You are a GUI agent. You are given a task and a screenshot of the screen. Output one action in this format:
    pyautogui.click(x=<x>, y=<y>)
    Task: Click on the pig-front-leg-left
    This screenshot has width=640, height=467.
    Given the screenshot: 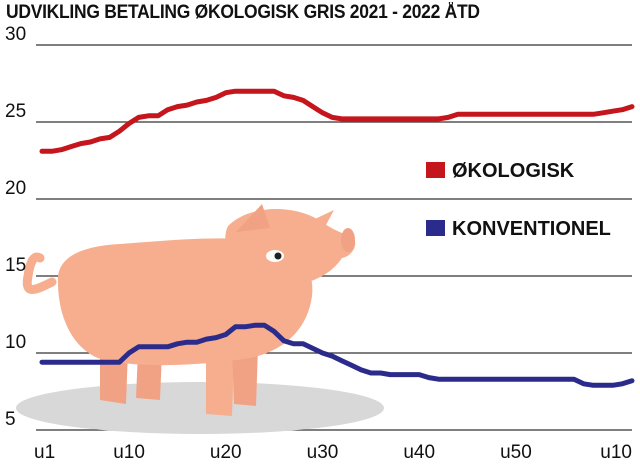 What is the action you would take?
    pyautogui.click(x=220, y=384)
    